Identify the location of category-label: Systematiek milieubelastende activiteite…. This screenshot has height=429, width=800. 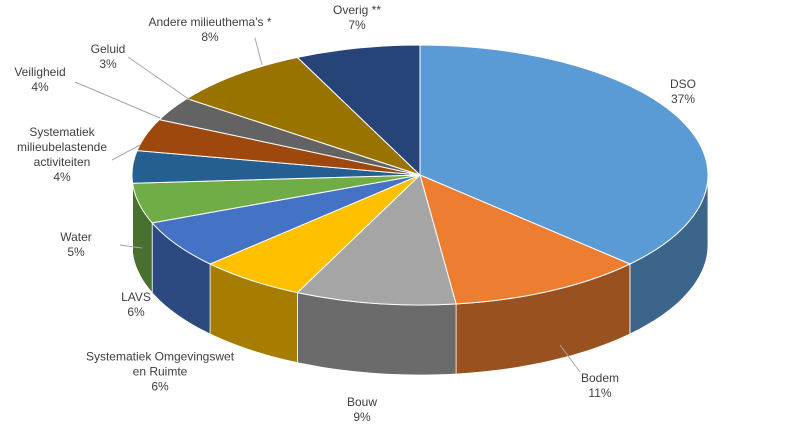
(62, 147).